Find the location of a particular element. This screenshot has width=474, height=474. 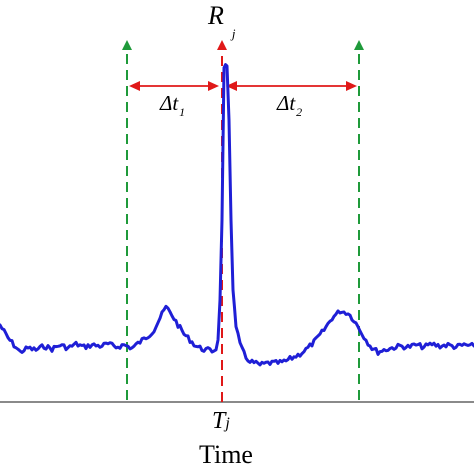

peak-time-tick-label: Tj is located at coordinates (221, 421).